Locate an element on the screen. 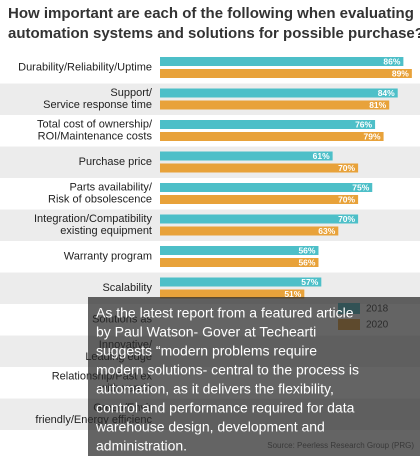 The width and height of the screenshot is (420, 456). value-label: 79% is located at coordinates (372, 136).